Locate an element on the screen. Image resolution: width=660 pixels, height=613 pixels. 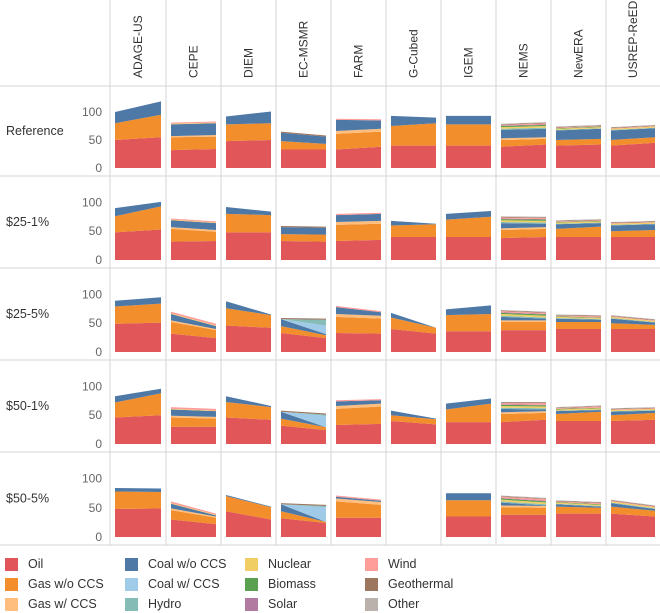
legend-label: Other is located at coordinates (404, 604).